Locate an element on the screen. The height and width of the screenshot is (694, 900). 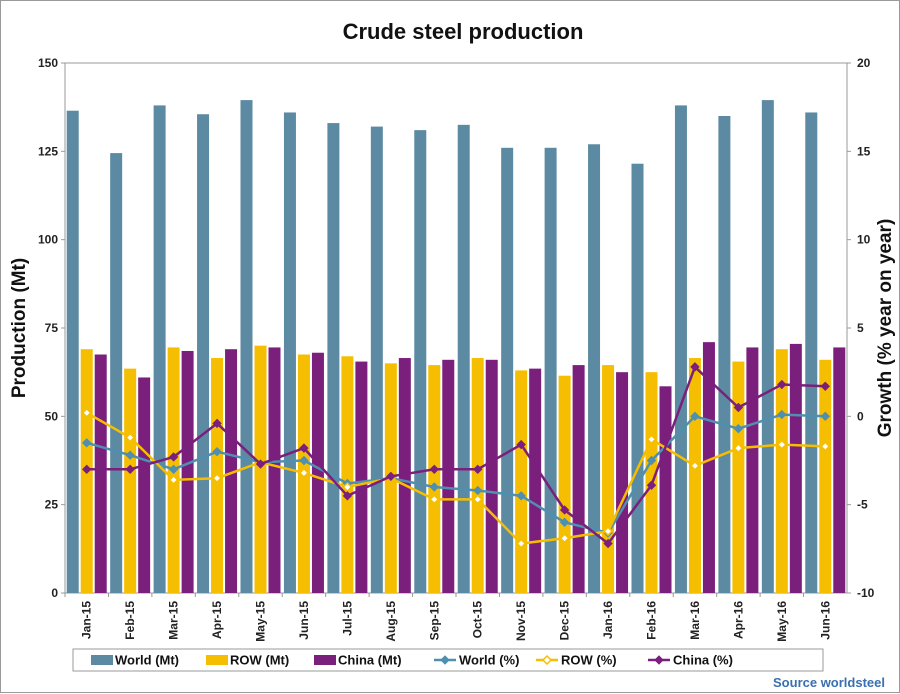
right-tick-label-15: 15 is located at coordinates (864, 151).